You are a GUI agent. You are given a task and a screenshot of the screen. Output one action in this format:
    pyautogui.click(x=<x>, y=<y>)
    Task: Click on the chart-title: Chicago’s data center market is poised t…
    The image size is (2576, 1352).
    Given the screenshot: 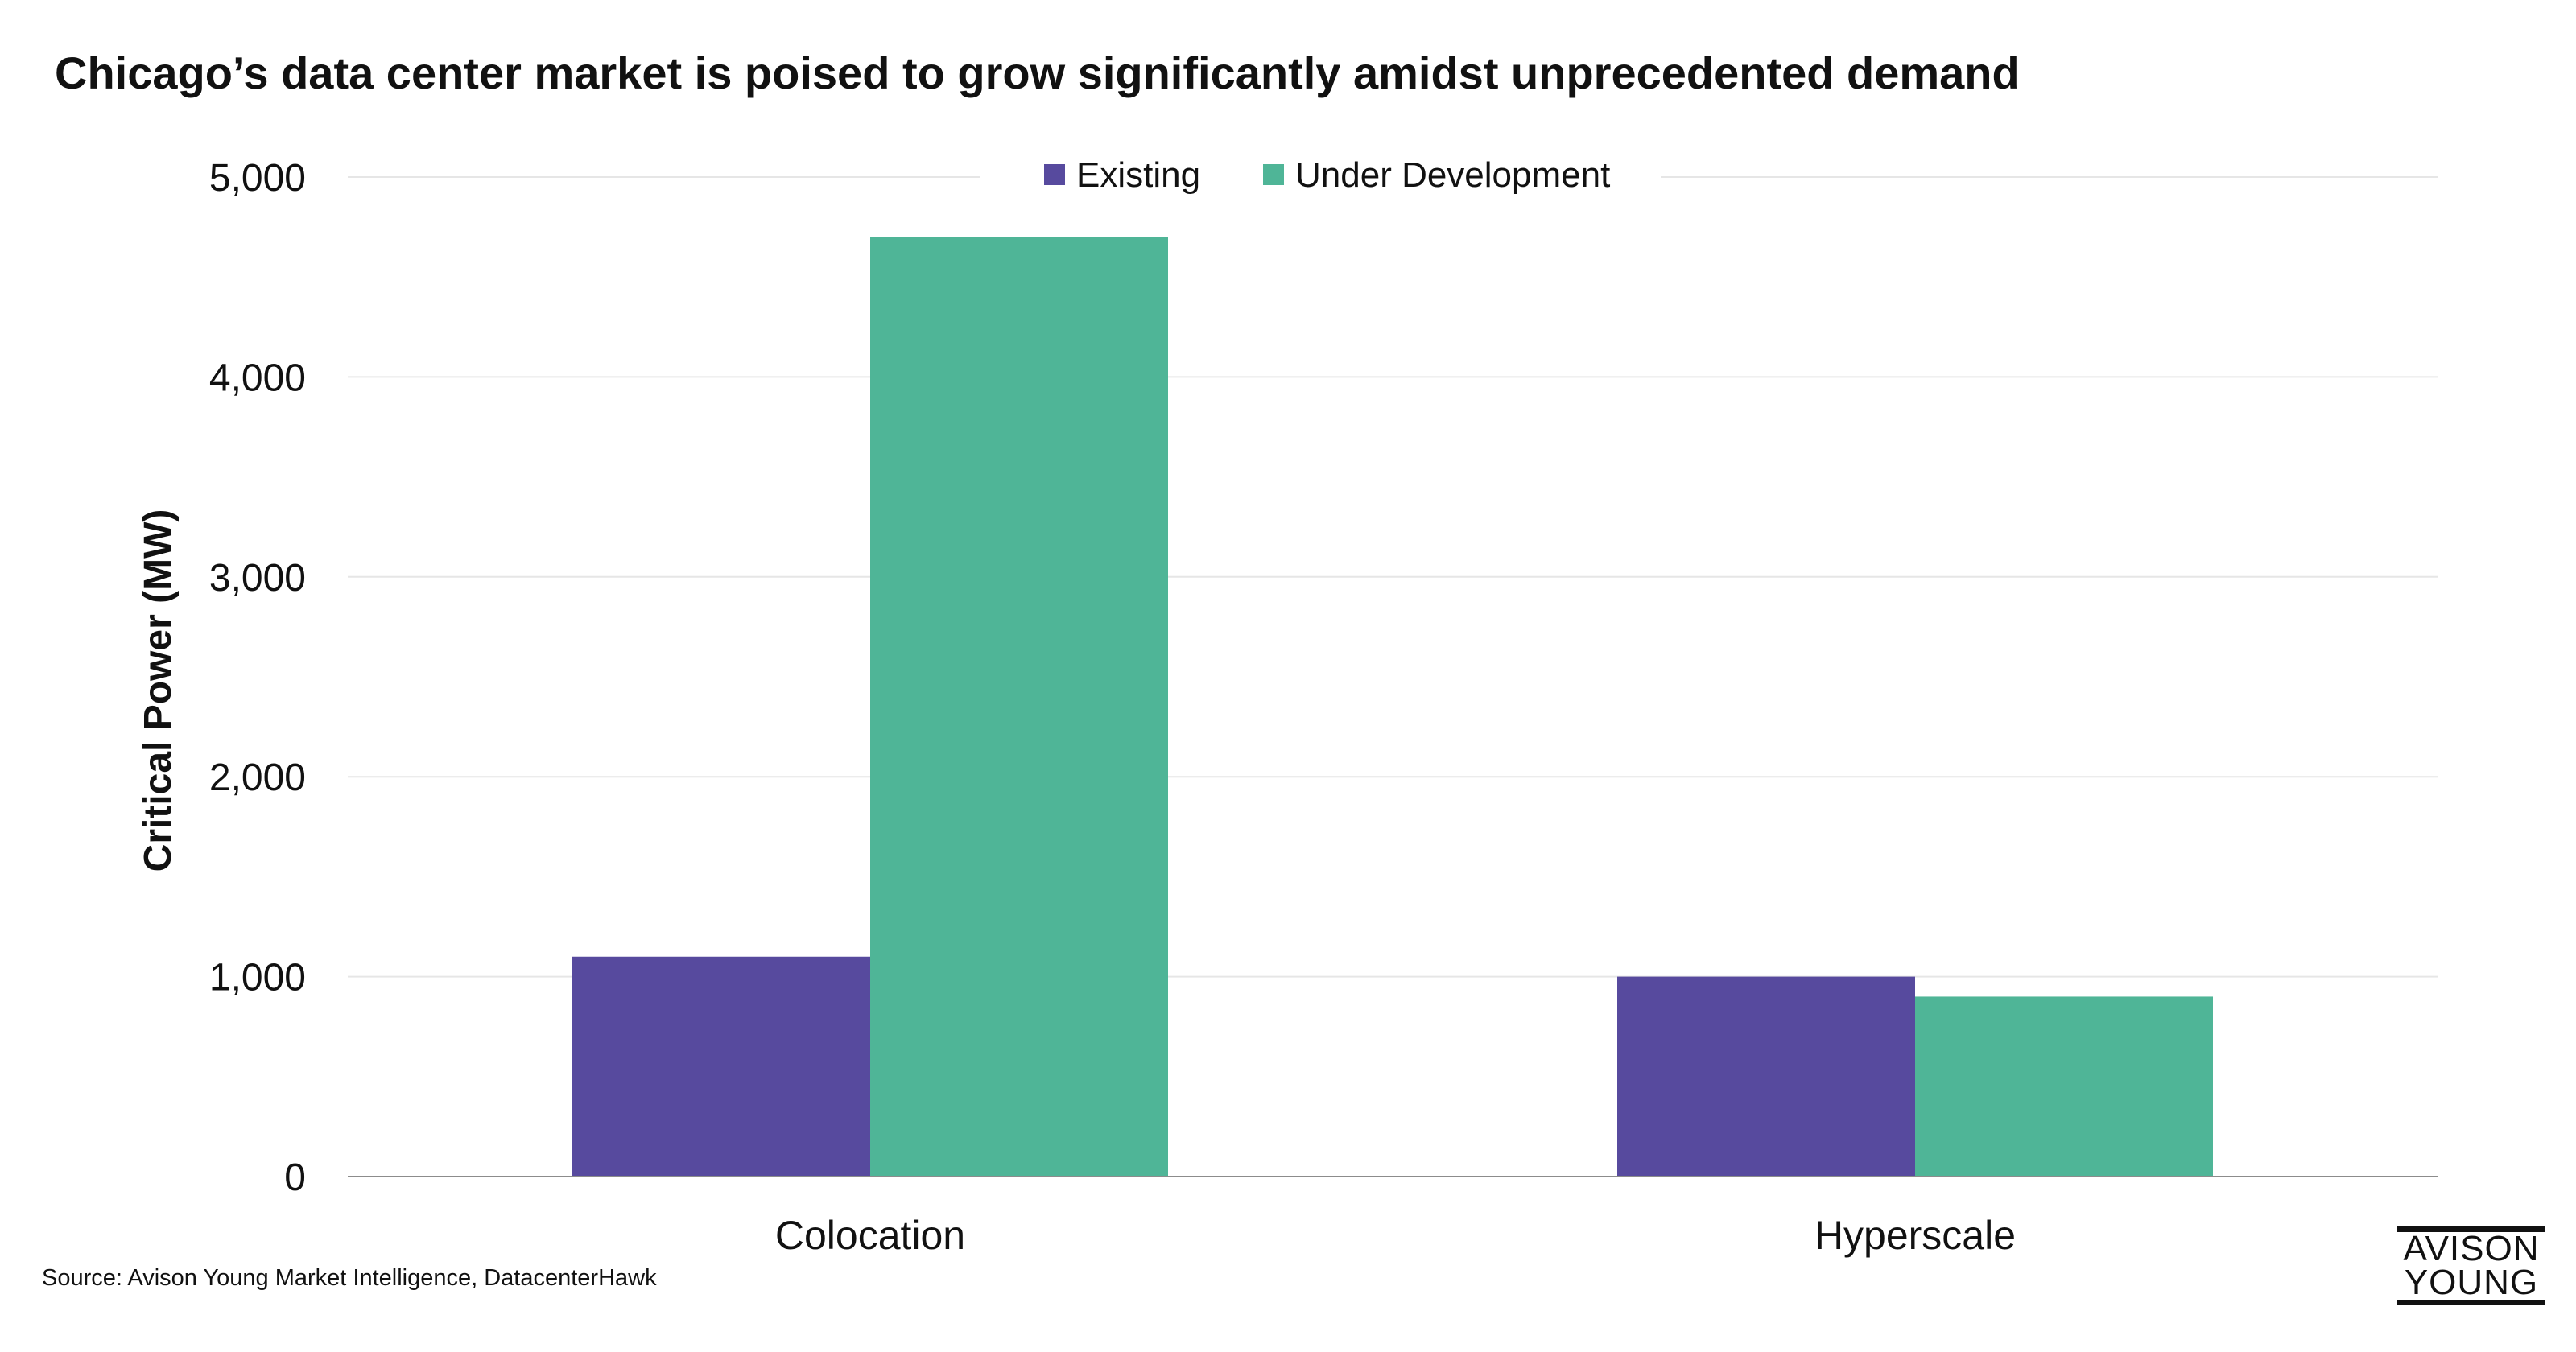 What is the action you would take?
    pyautogui.click(x=1037, y=72)
    